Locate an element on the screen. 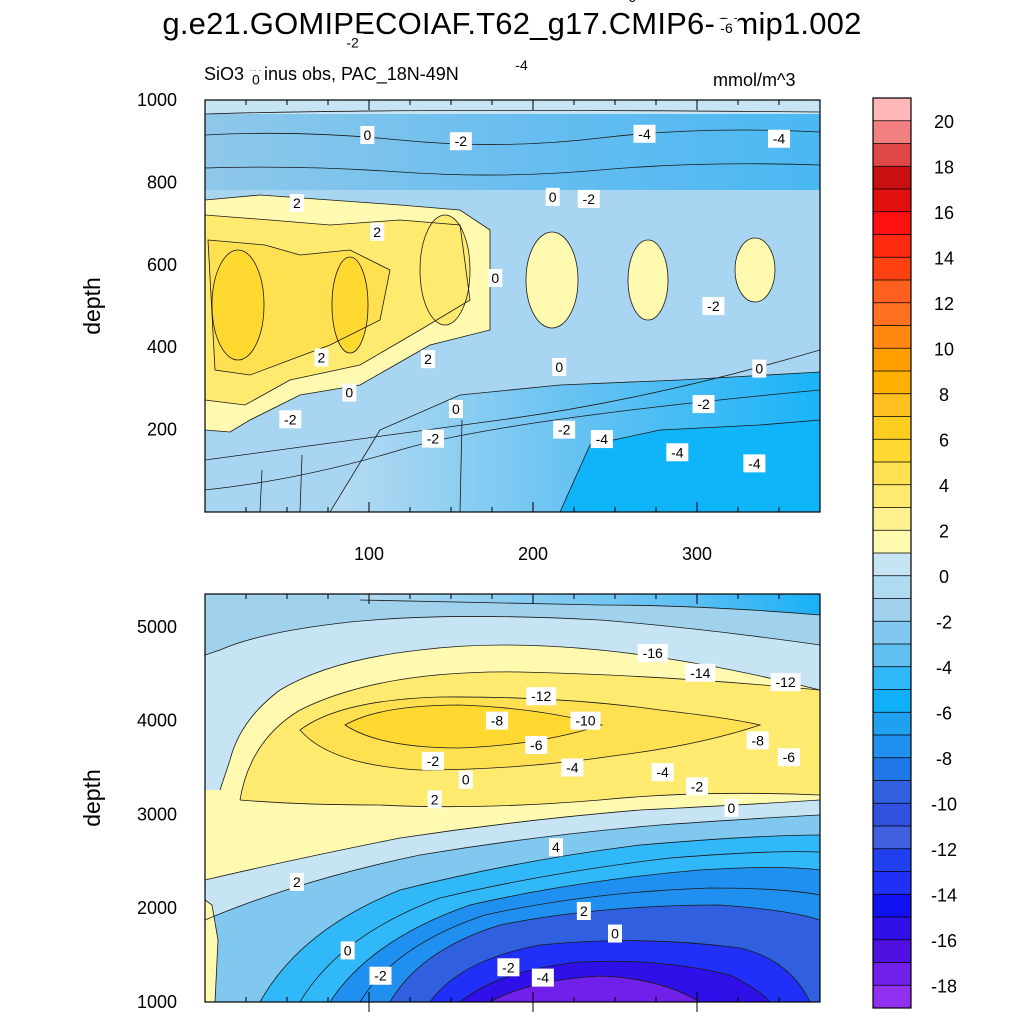 This screenshot has height=1024, width=1024. y-tick-label: 200 is located at coordinates (162, 430).